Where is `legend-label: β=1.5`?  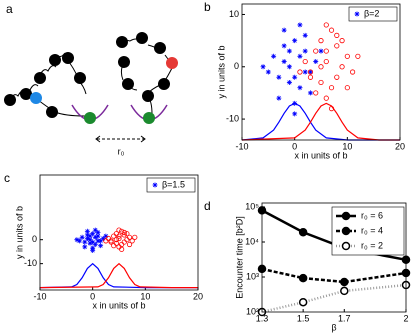
legend-label: β=1.5 is located at coordinates (173, 184).